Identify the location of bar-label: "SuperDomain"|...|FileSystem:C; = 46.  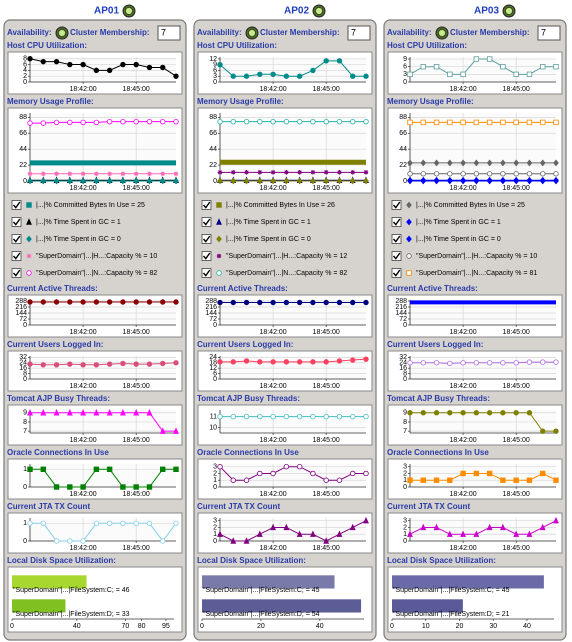
(71, 590).